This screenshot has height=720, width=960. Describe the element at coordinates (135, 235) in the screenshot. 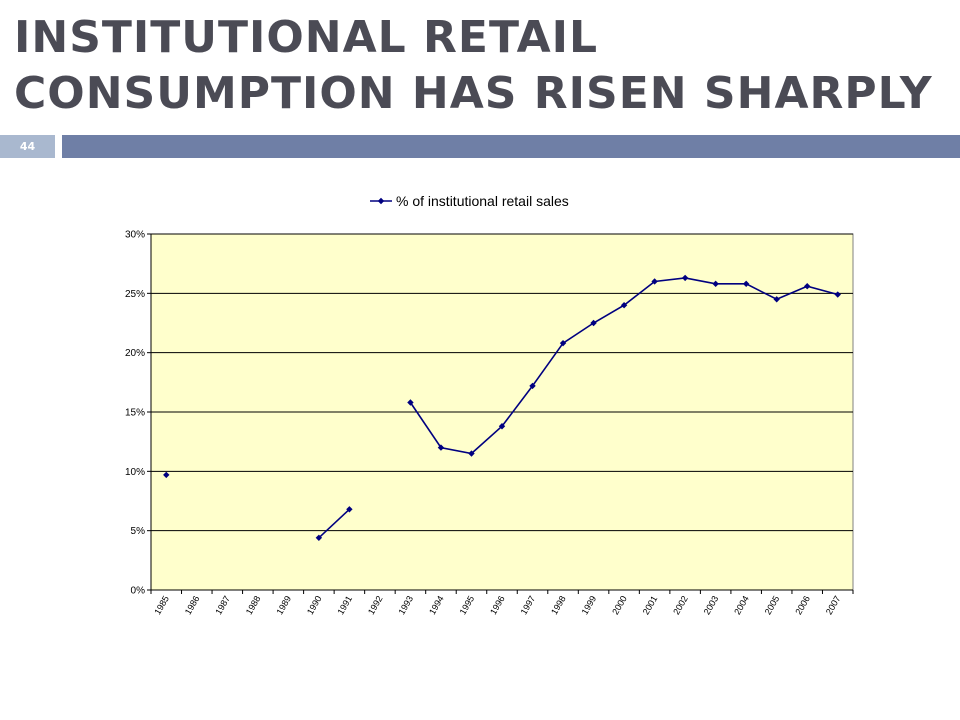

I see `y-tick-label: 30%` at that location.